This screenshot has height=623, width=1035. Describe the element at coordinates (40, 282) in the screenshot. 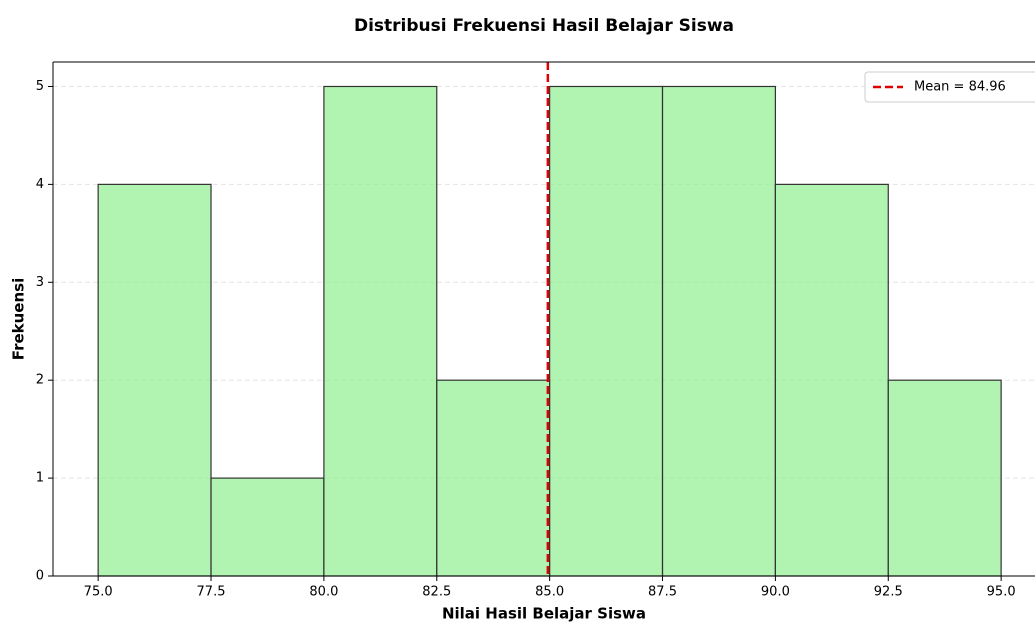

I see `y-tick-label: 3` at that location.